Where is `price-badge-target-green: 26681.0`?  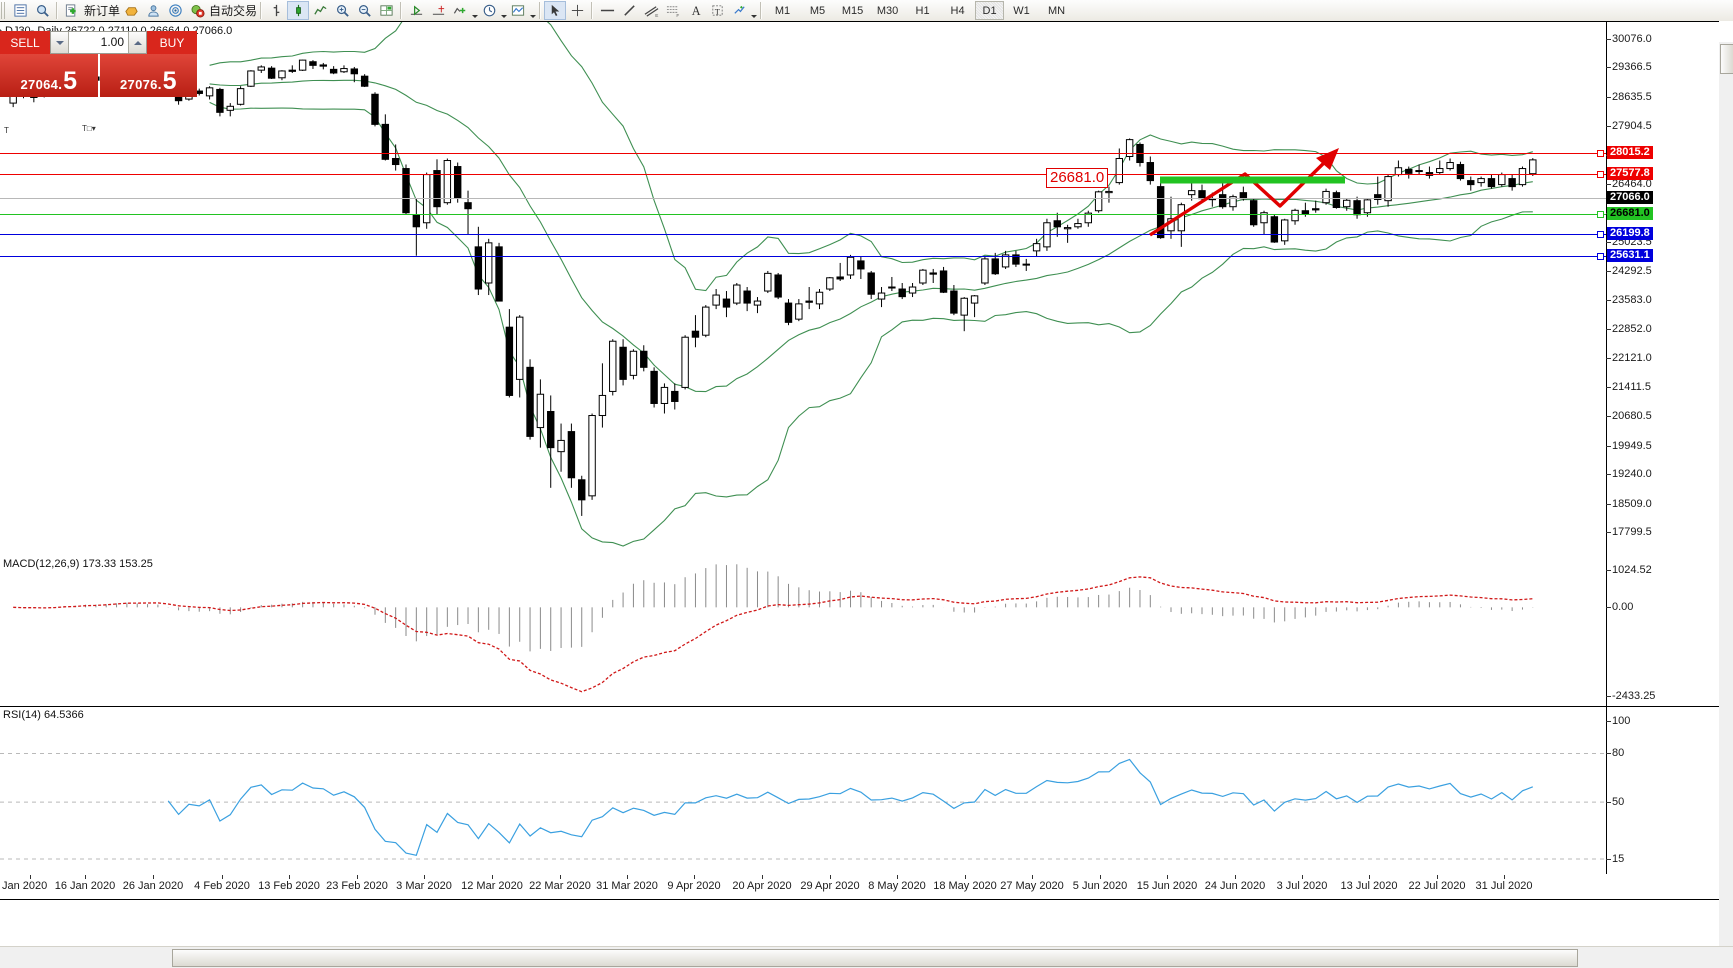 price-badge-target-green: 26681.0 is located at coordinates (1630, 213).